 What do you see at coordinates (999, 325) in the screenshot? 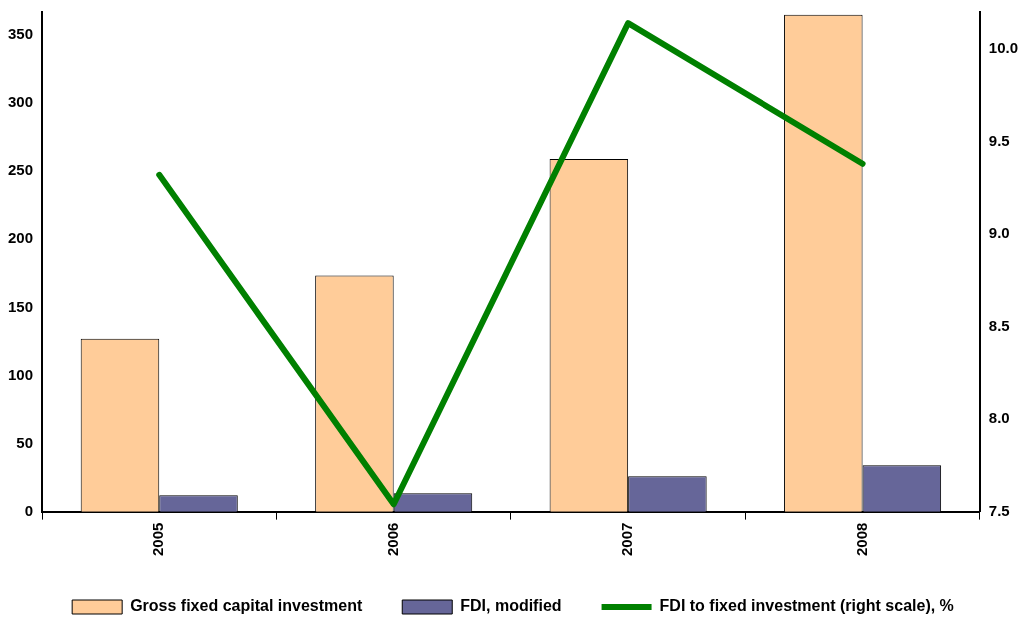
I see `y2-tick-label: 8.5` at bounding box center [999, 325].